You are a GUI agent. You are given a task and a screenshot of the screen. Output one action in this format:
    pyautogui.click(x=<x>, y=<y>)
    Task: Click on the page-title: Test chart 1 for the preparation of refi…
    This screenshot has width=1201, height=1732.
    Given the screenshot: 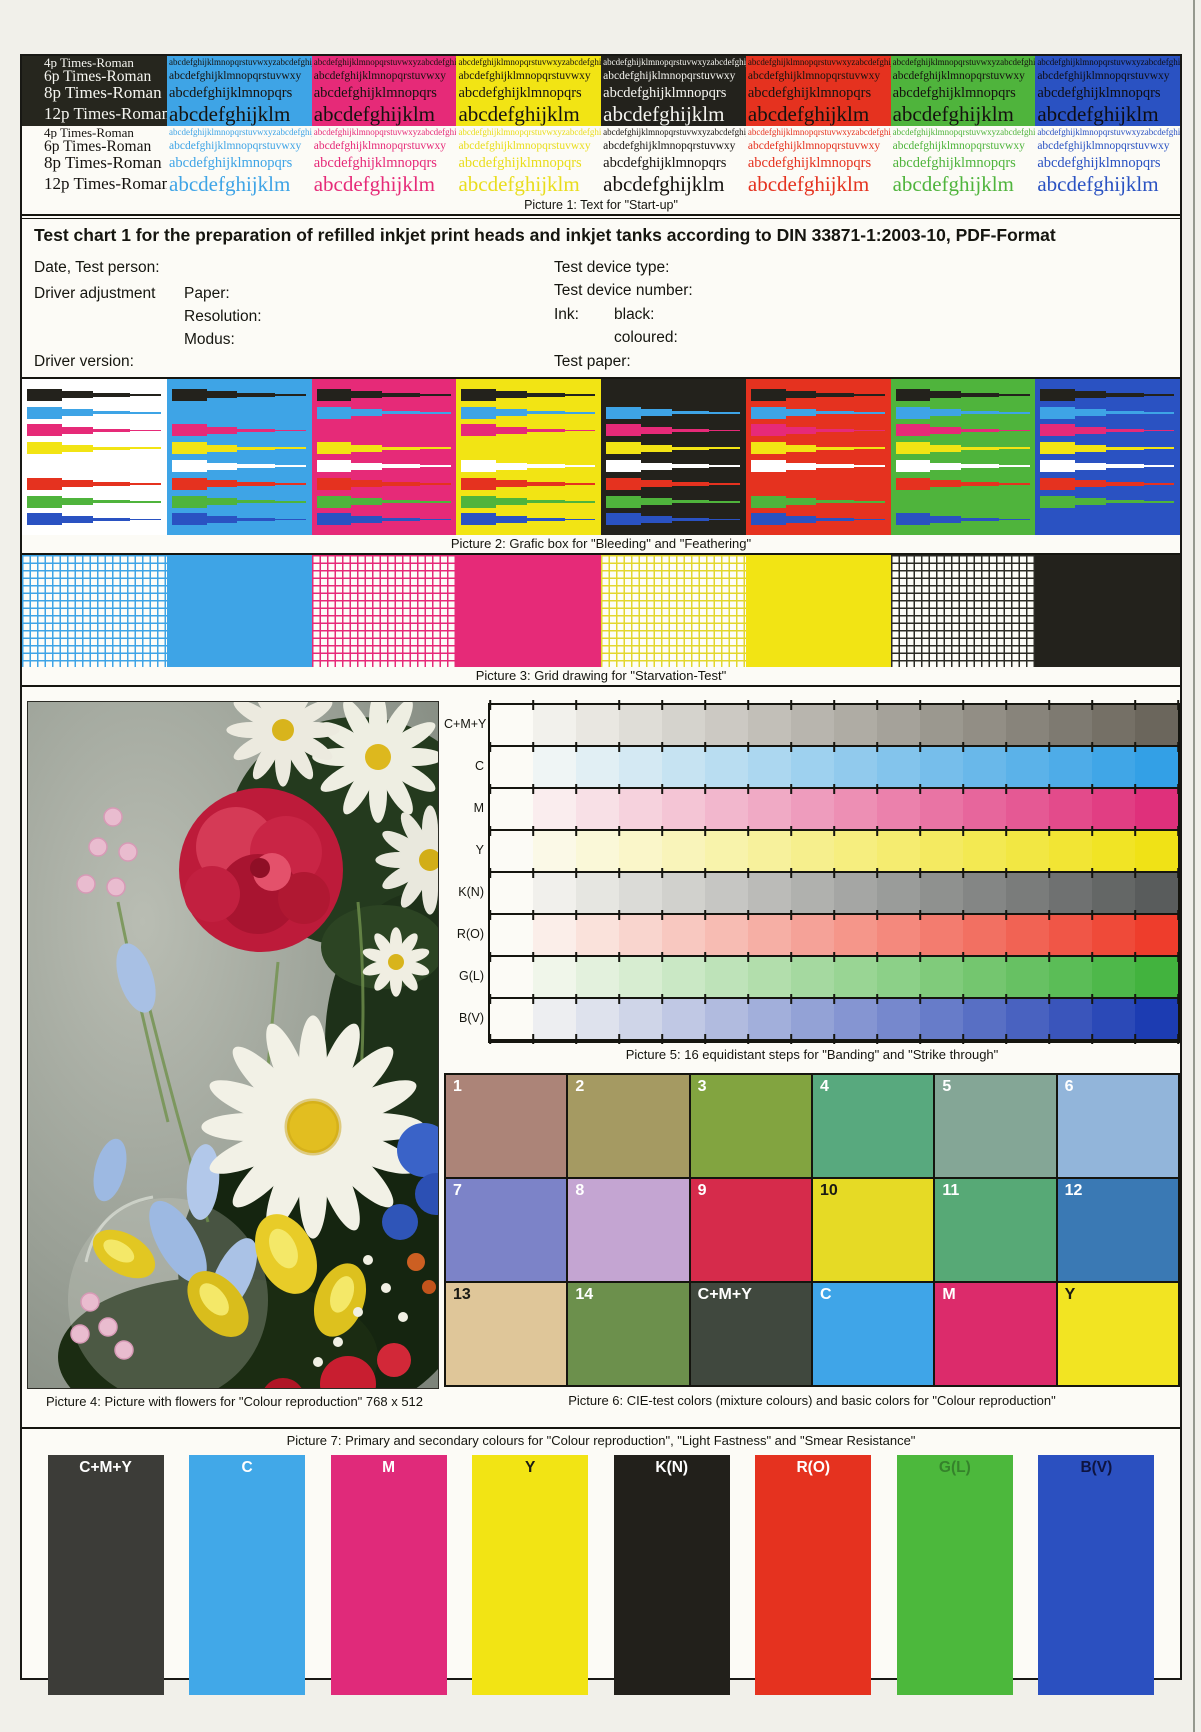 What is the action you would take?
    pyautogui.click(x=545, y=235)
    